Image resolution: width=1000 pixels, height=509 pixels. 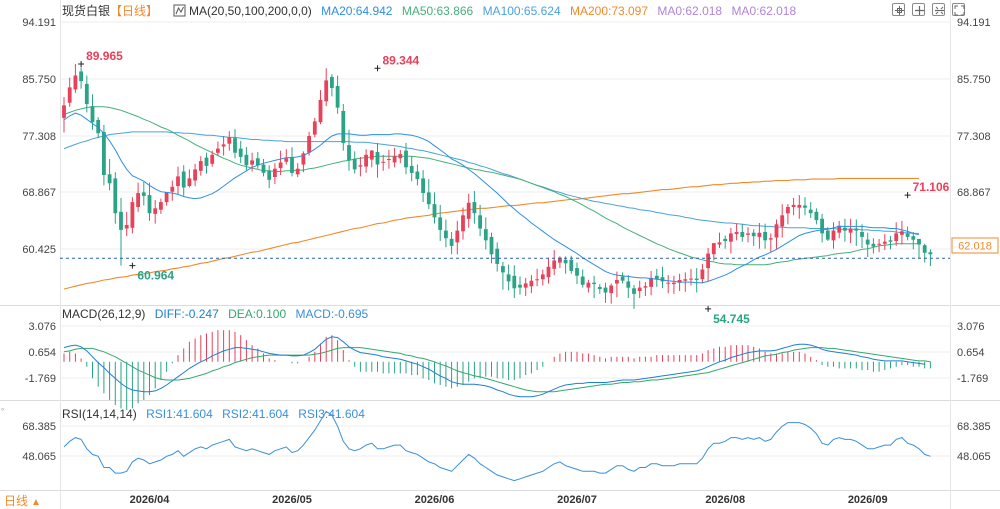 What do you see at coordinates (522, 11) in the screenshot?
I see `ma100-legend: MA100:65.624` at bounding box center [522, 11].